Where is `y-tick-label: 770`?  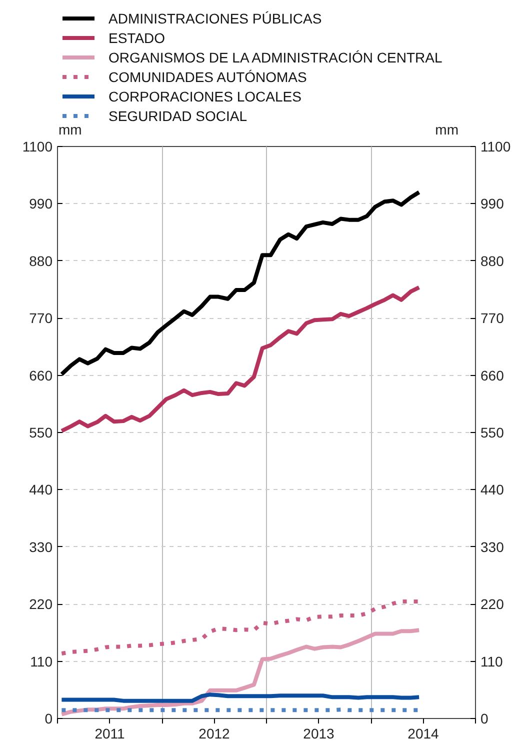
y-tick-label: 770 is located at coordinates (41, 318).